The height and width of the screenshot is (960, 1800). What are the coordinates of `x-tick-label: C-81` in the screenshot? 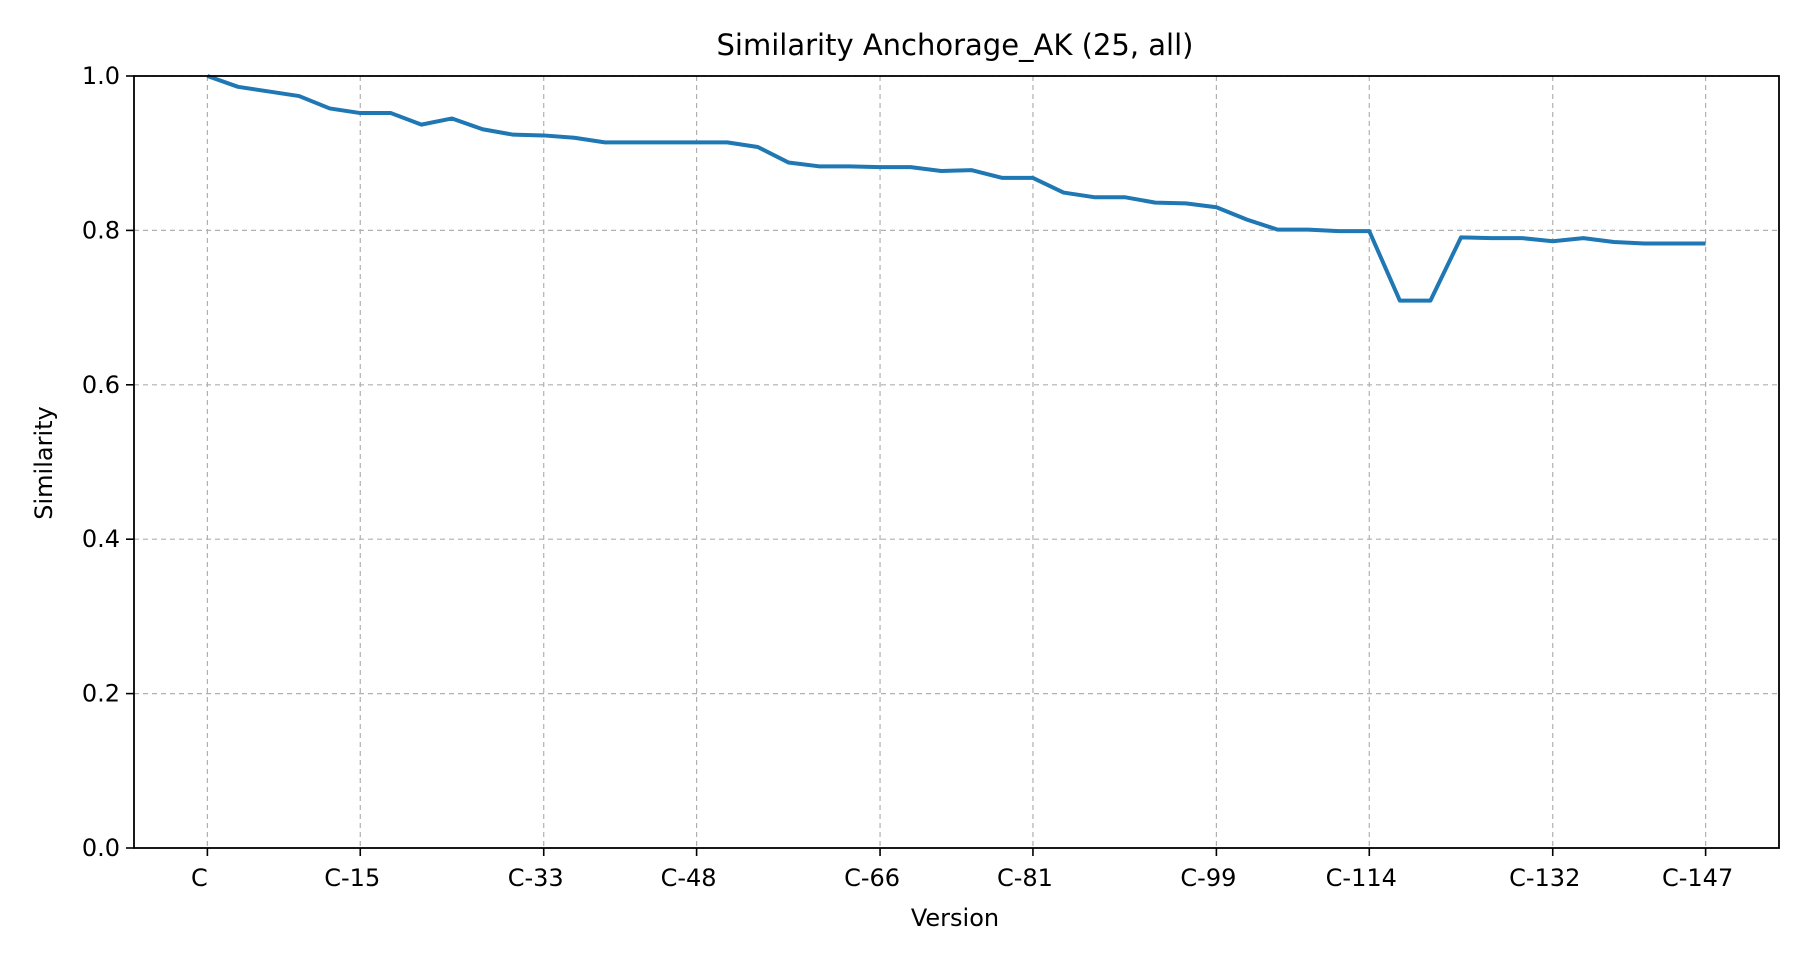 It's located at (1025, 878).